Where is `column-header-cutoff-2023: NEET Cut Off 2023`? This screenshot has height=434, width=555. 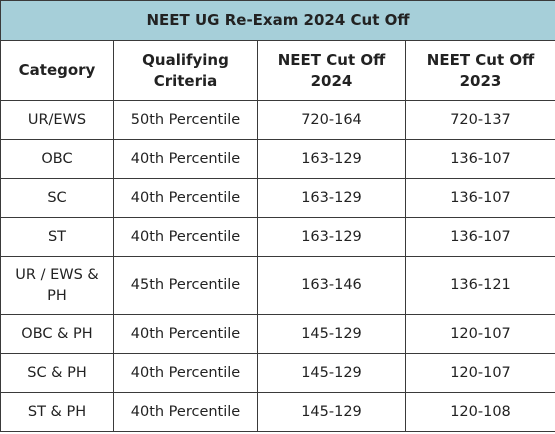
column-header-cutoff-2023: NEET Cut Off 2023 is located at coordinates (479, 70).